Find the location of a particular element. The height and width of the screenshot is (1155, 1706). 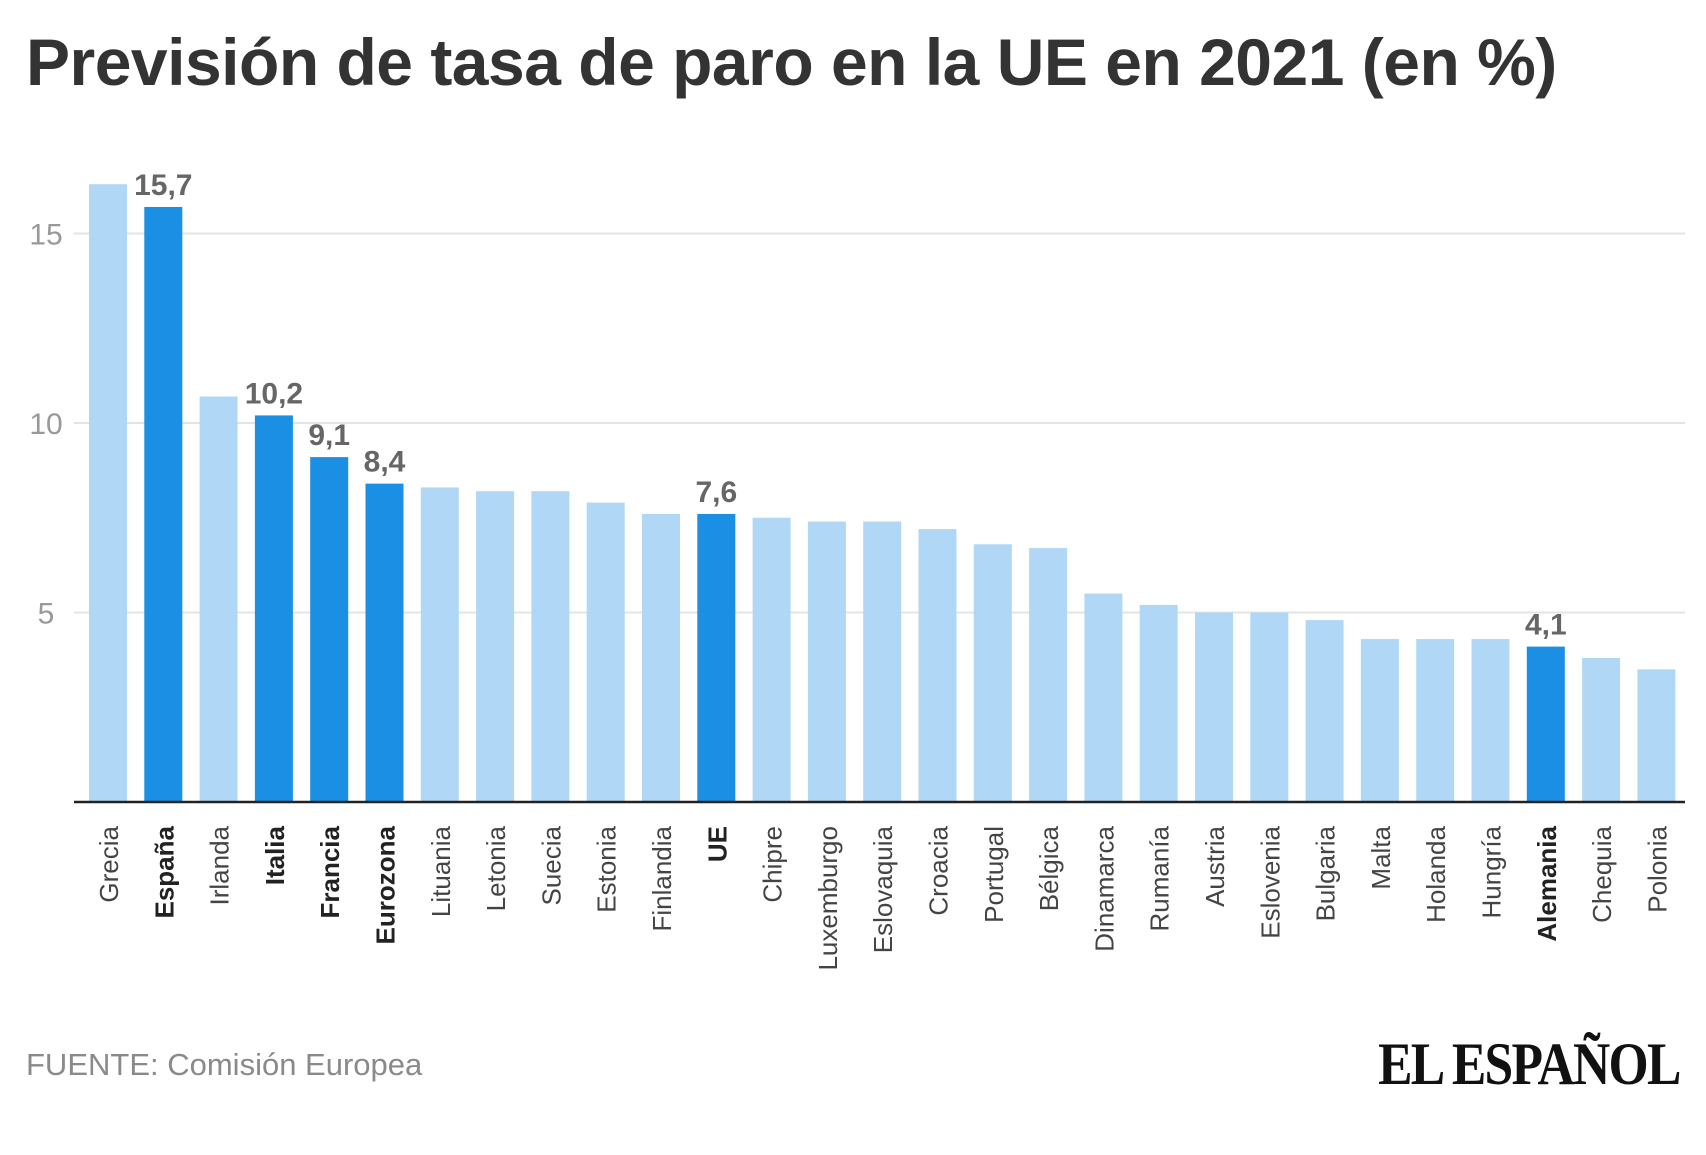

category-label: Portugal is located at coordinates (994, 874).